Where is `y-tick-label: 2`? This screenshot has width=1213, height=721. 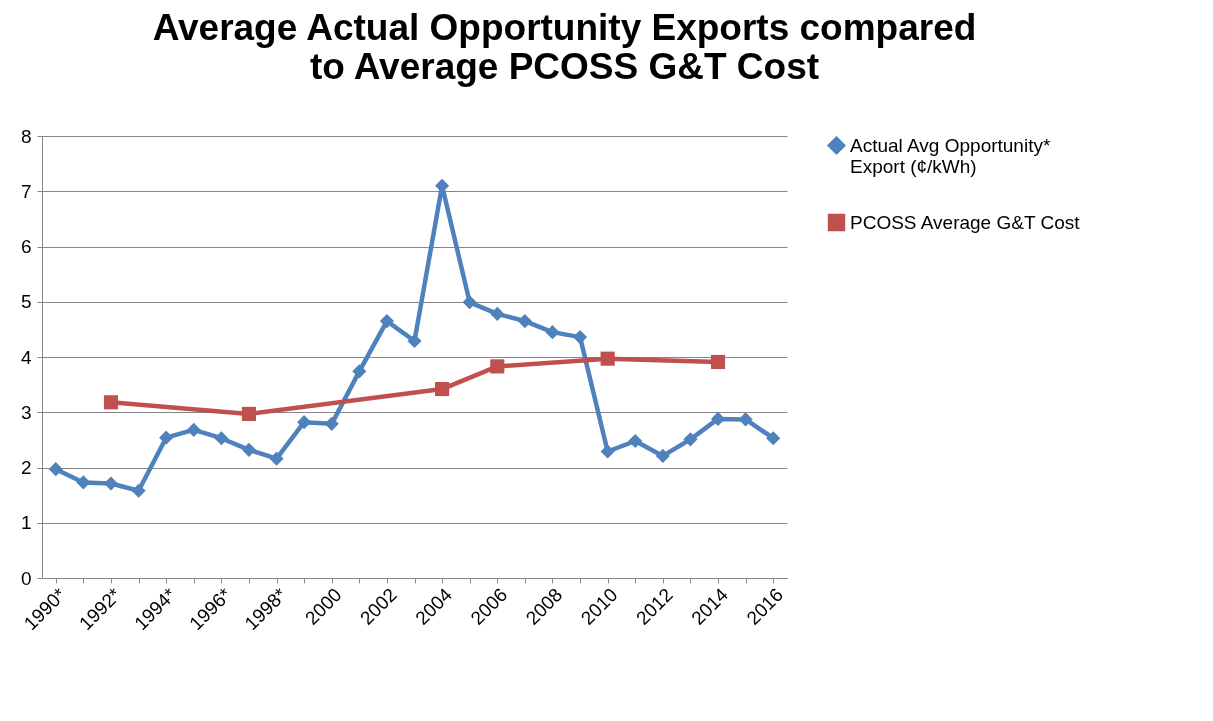
y-tick-label: 2 is located at coordinates (26, 467).